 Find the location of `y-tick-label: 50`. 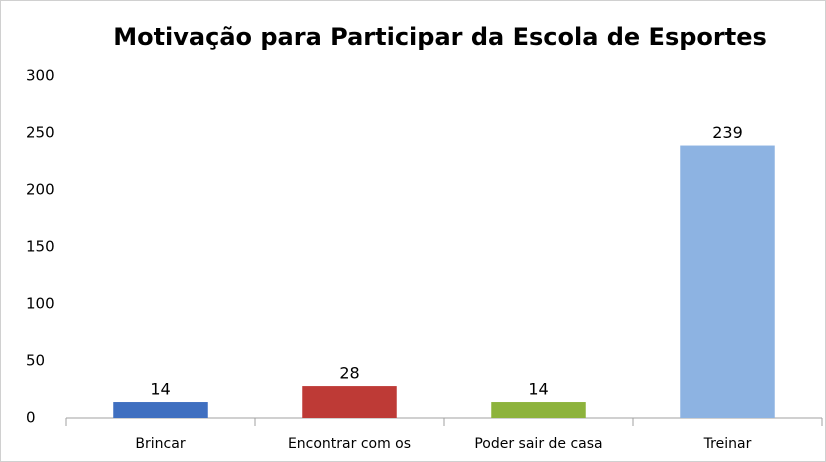

y-tick-label: 50 is located at coordinates (35, 361).